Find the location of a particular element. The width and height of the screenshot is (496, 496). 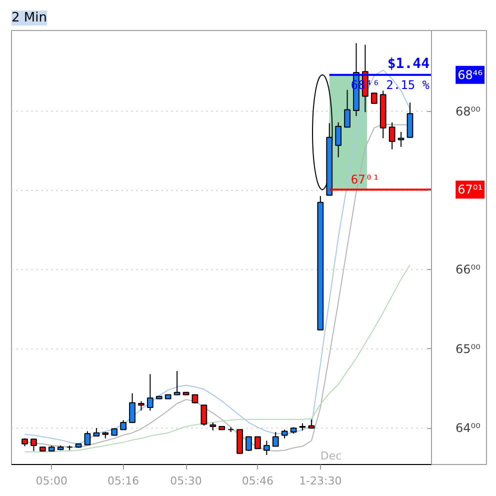

y-tick-label: 68⁰⁰ is located at coordinates (468, 111).